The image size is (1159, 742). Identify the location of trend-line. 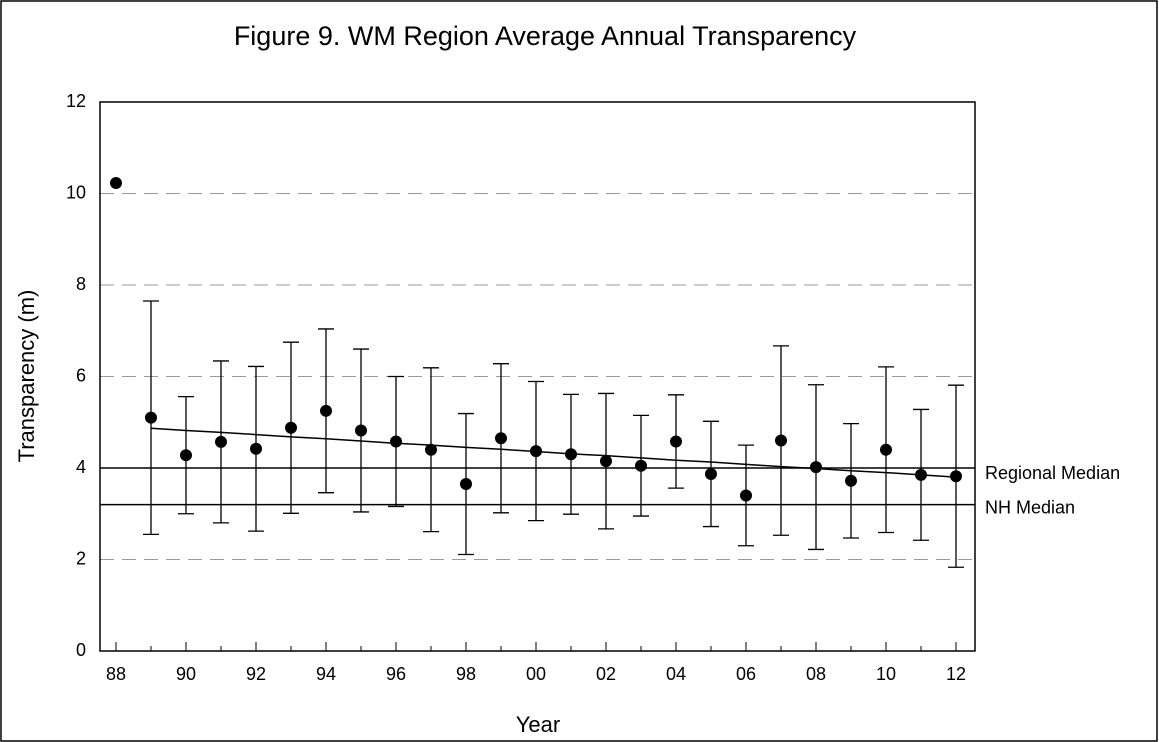
(553, 452).